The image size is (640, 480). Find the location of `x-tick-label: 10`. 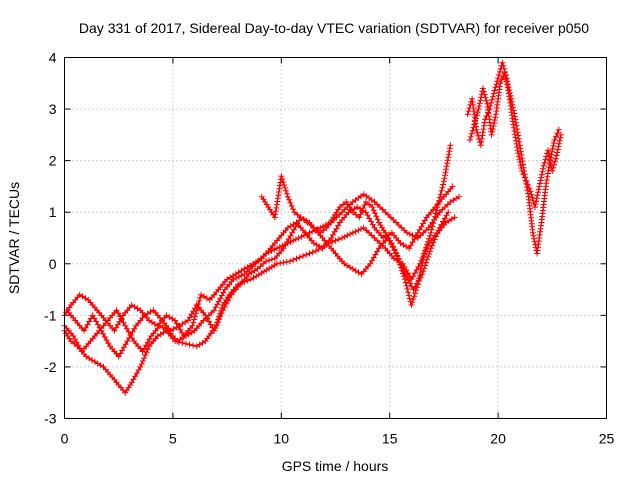

x-tick-label: 10 is located at coordinates (282, 439).